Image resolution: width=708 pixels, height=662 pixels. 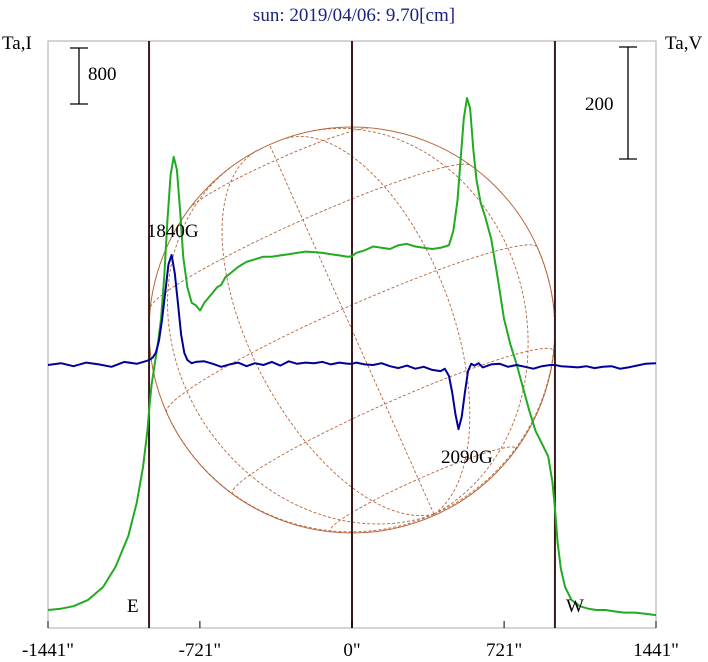 I want to click on x-tick-label: -1441", so click(x=48, y=650).